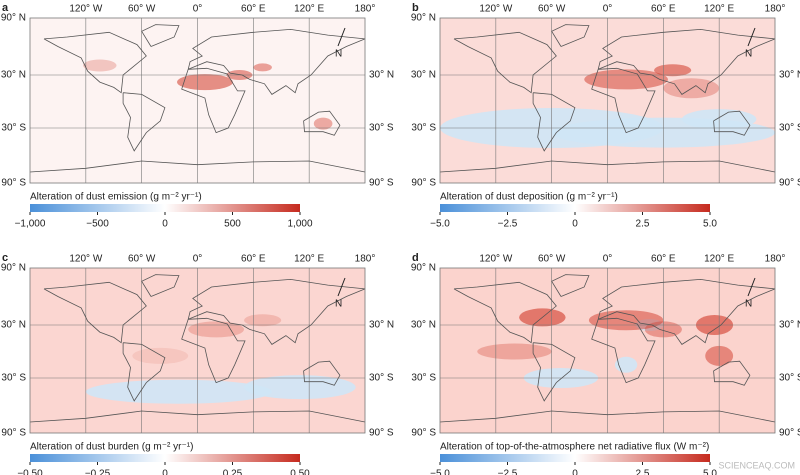 This screenshot has width=800, height=475. I want to click on lon-label: 60° E, so click(663, 9).